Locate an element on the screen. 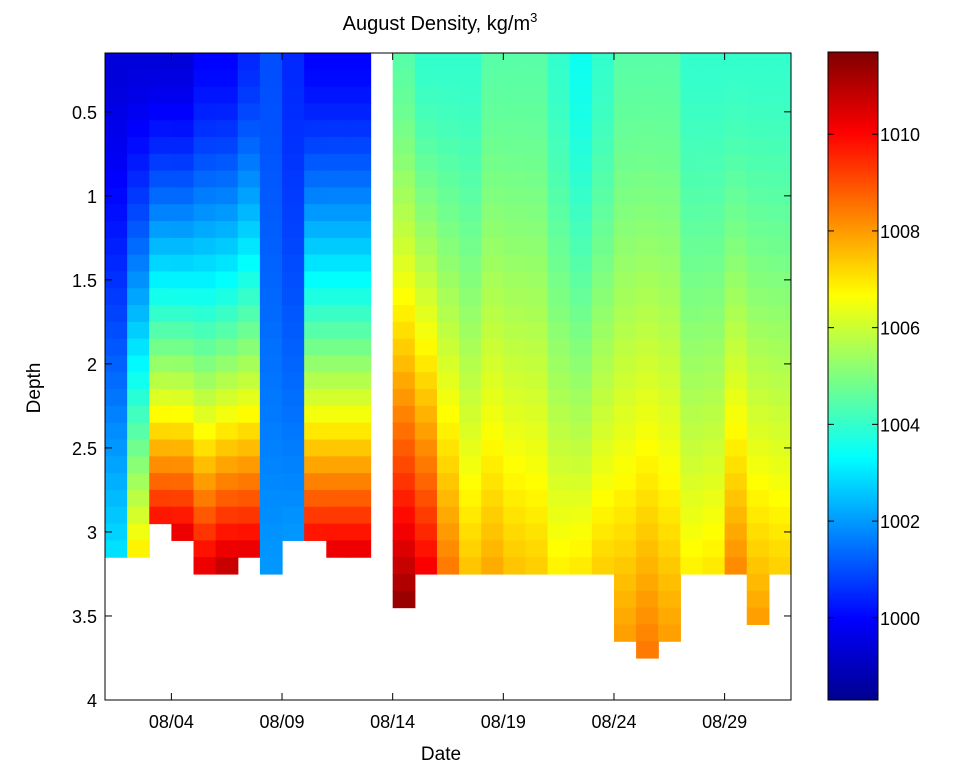 The image size is (965, 766). colorbar-tick-label: 1004 is located at coordinates (900, 425).